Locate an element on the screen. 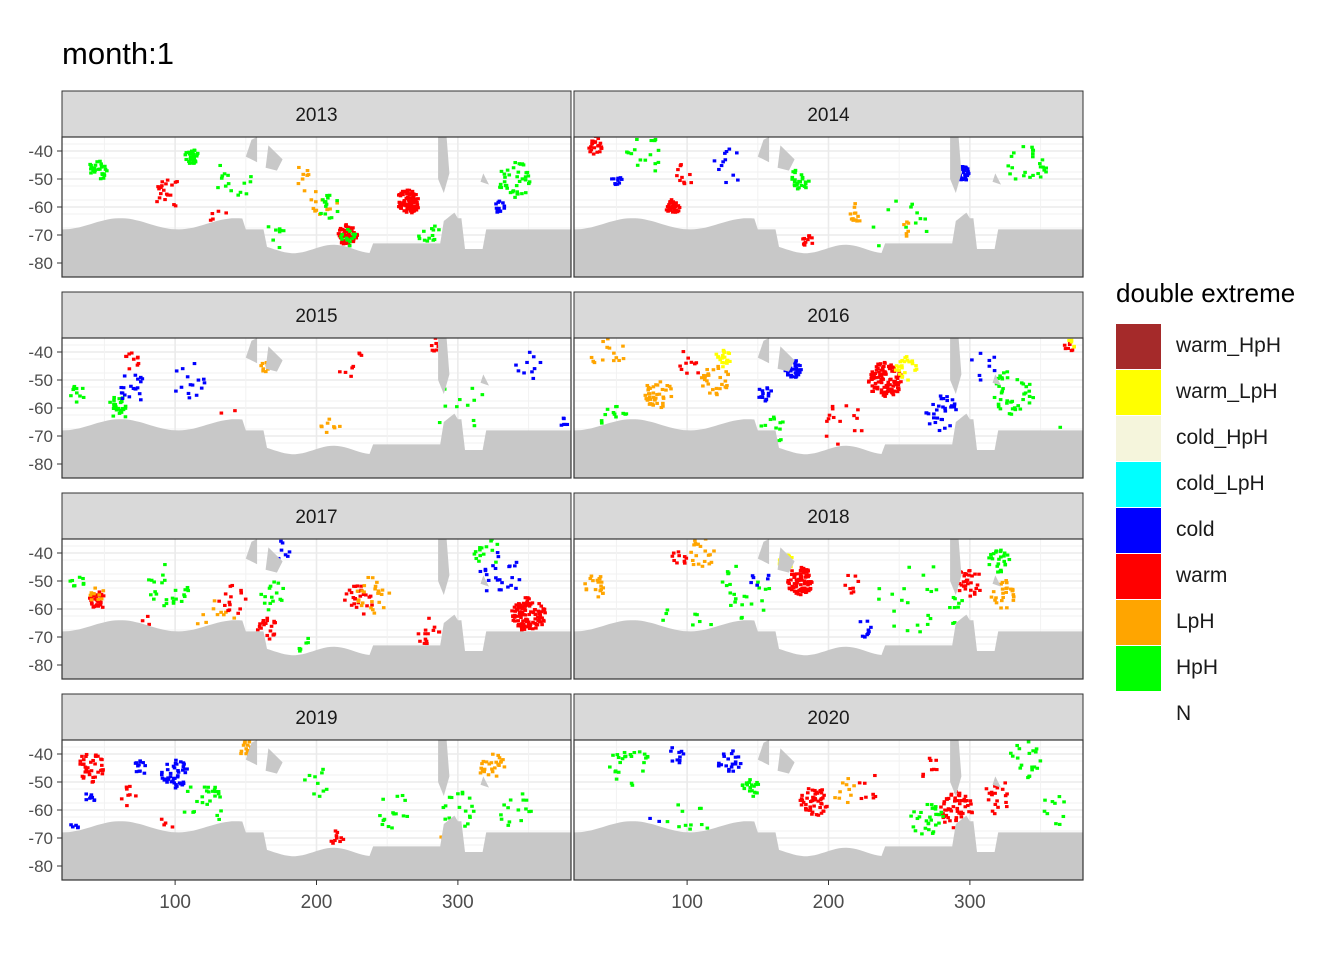 The height and width of the screenshot is (960, 1344). facet-strip is located at coordinates (316, 516).